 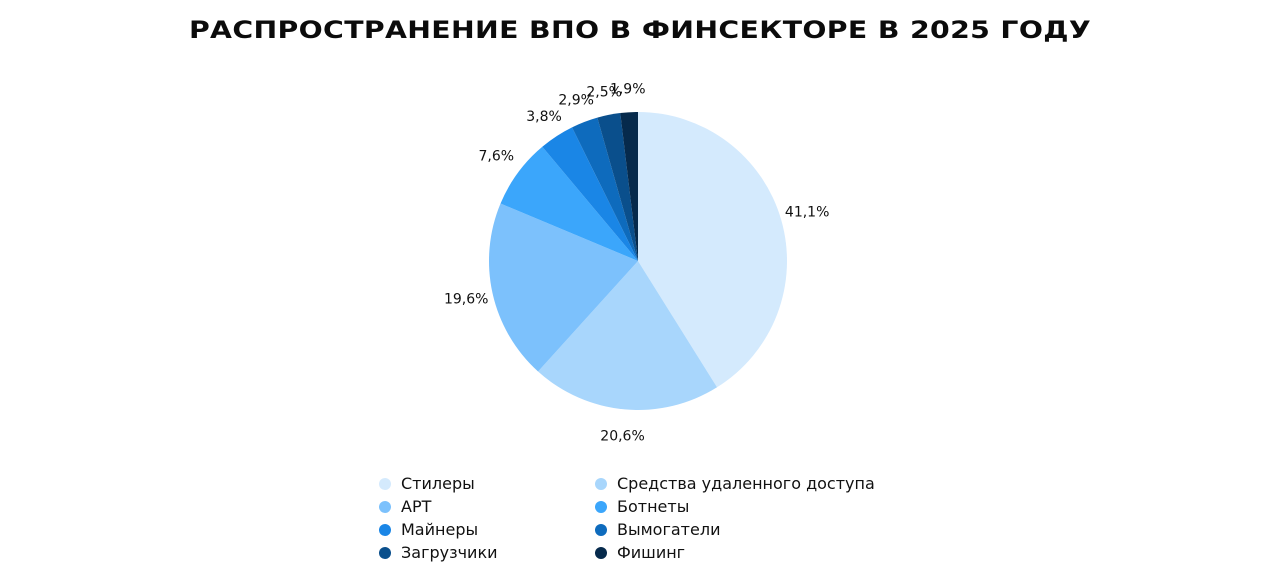 I want to click on legend-item: Загрузчики, so click(x=487, y=552).